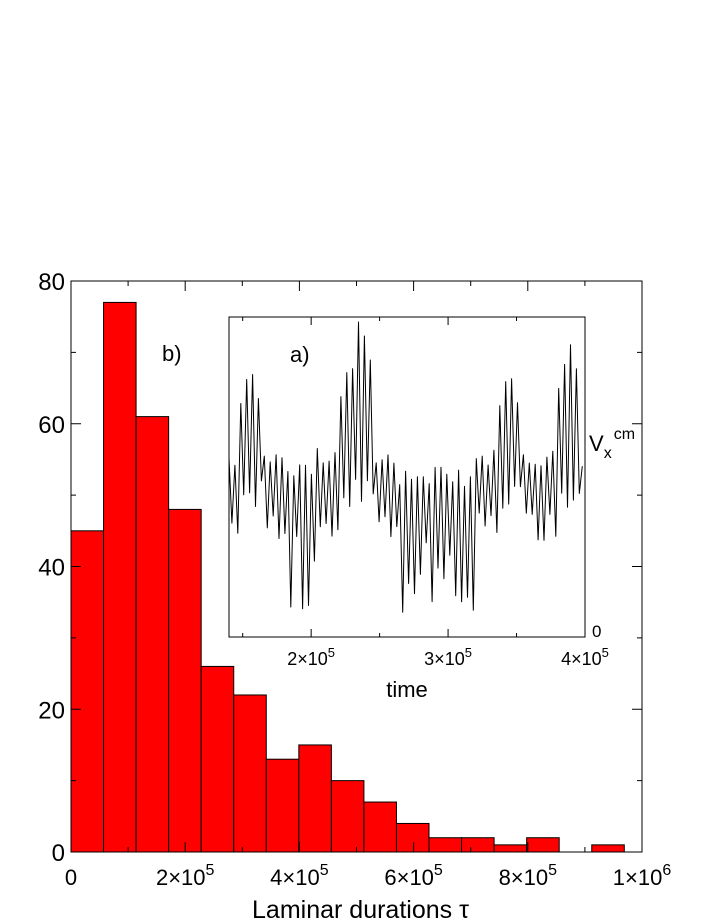 The width and height of the screenshot is (714, 924). Describe the element at coordinates (51, 282) in the screenshot. I see `y-tick-label: 80` at that location.